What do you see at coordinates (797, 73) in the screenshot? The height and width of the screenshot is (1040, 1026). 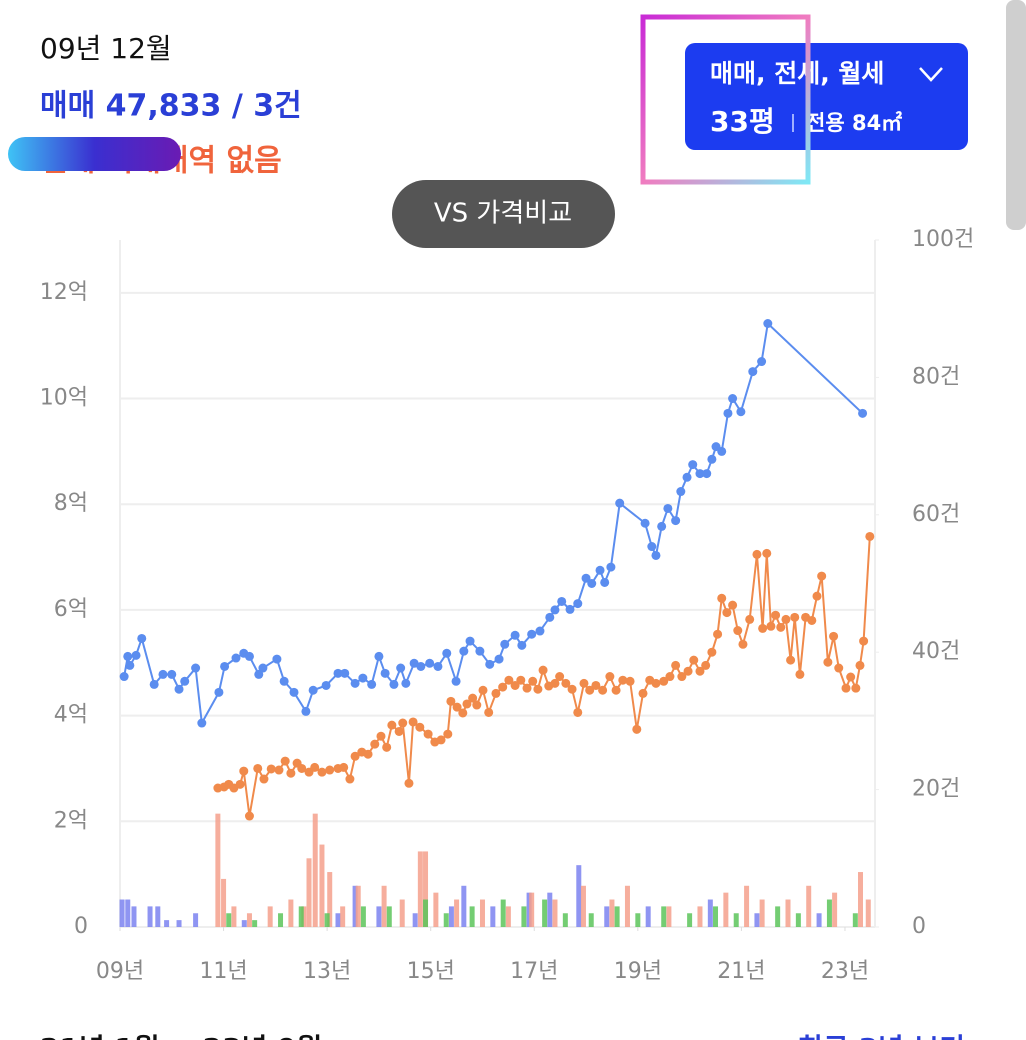 I see `deal-types: 매매, 전세, 월세` at bounding box center [797, 73].